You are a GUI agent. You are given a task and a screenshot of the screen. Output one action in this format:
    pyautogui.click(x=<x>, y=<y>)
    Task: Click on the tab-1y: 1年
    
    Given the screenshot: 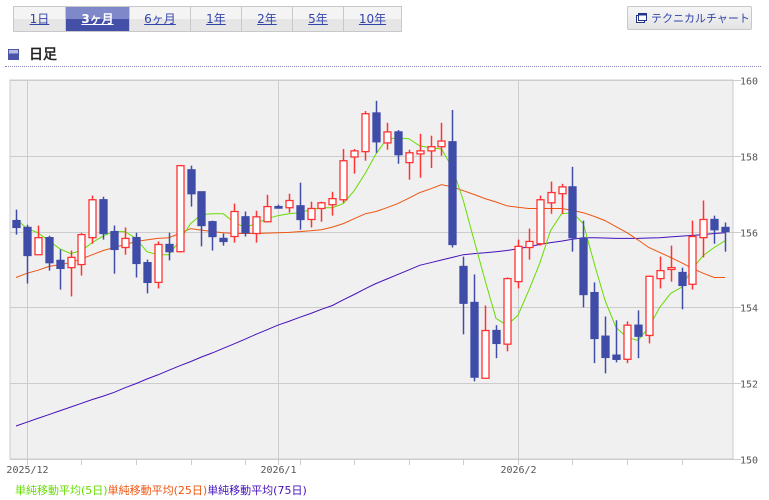 What is the action you would take?
    pyautogui.click(x=216, y=19)
    